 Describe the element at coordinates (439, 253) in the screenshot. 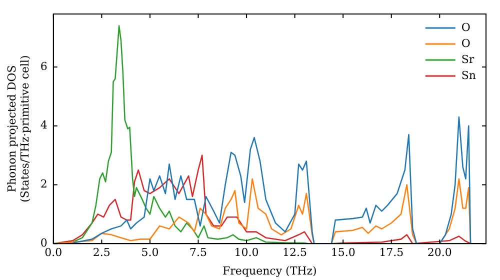

I see `x-tick-label: 20.0` at that location.